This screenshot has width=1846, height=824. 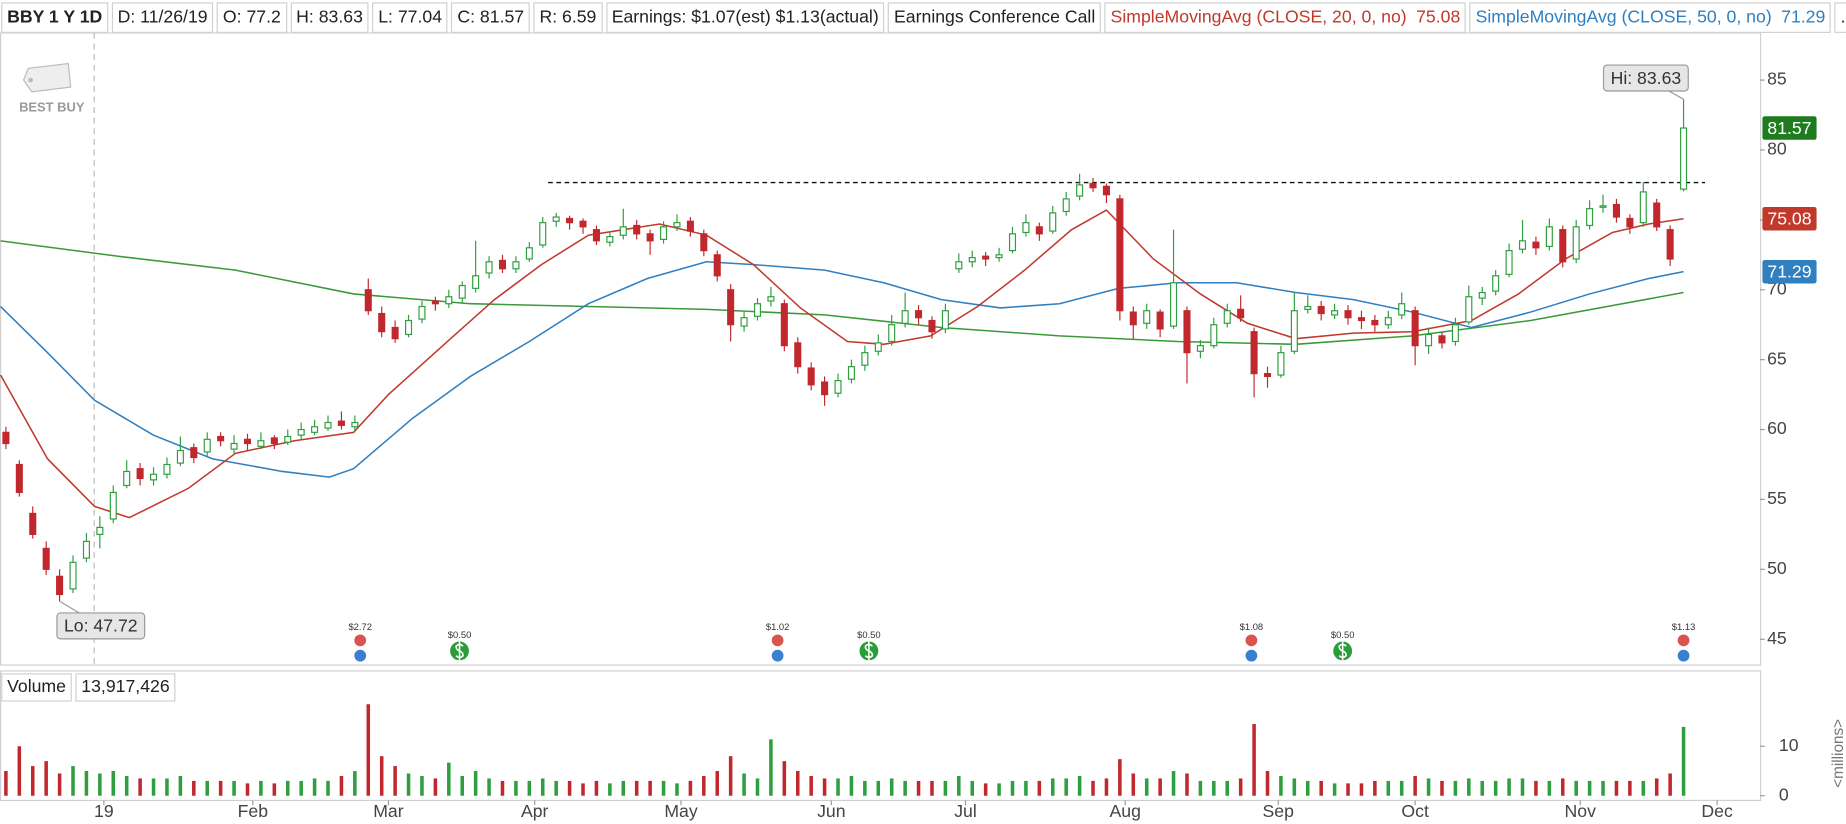 I want to click on x-tick-label: Jul, so click(x=965, y=811).